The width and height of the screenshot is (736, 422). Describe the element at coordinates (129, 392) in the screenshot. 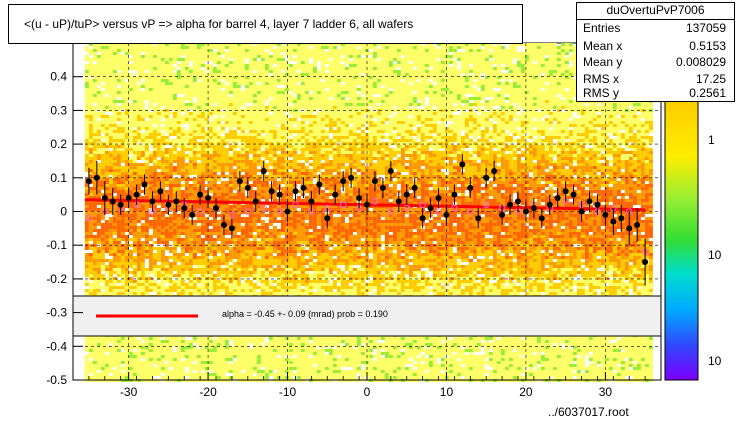

I see `x-tick-label: -30` at that location.